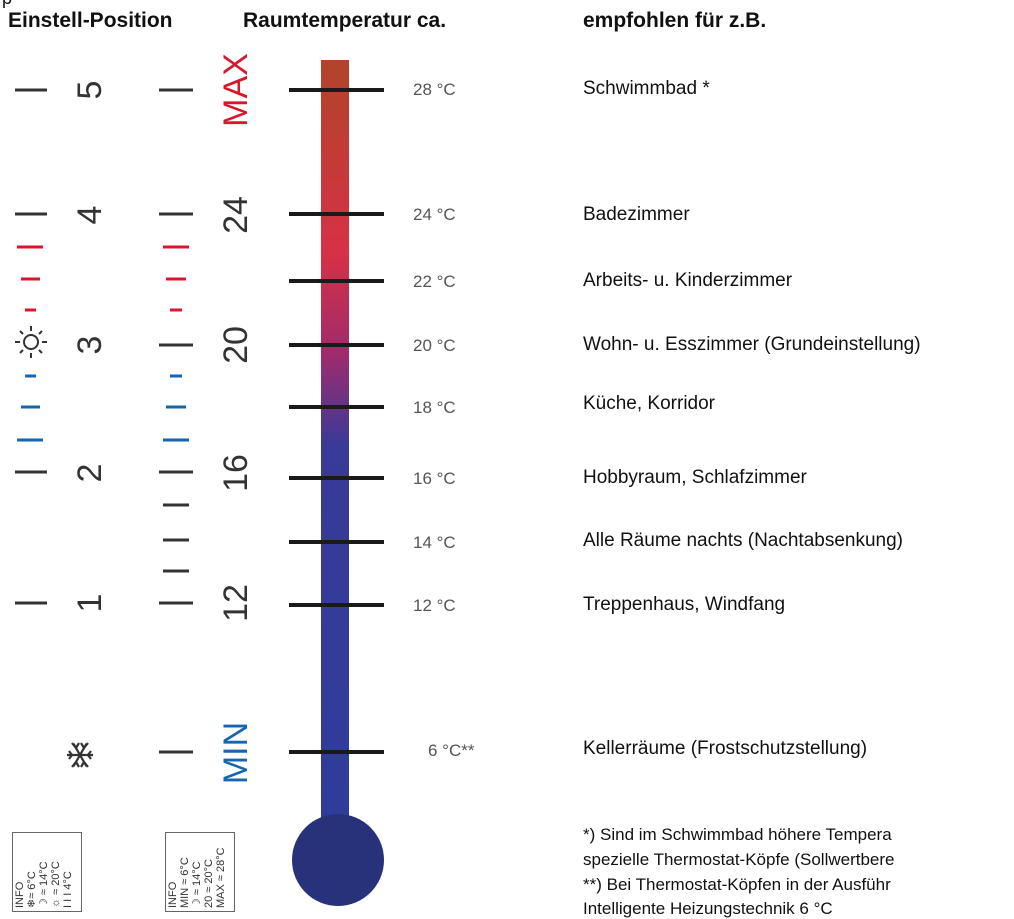 This screenshot has width=1014, height=919. I want to click on header-room-temp: Raumtemperatur ca., so click(345, 20).